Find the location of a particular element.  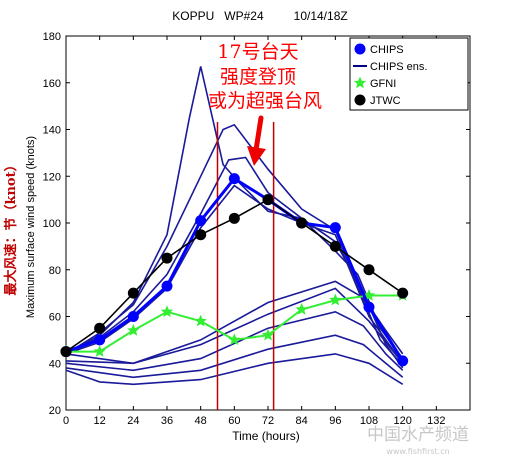

y-tick-label: 40 is located at coordinates (55, 364).